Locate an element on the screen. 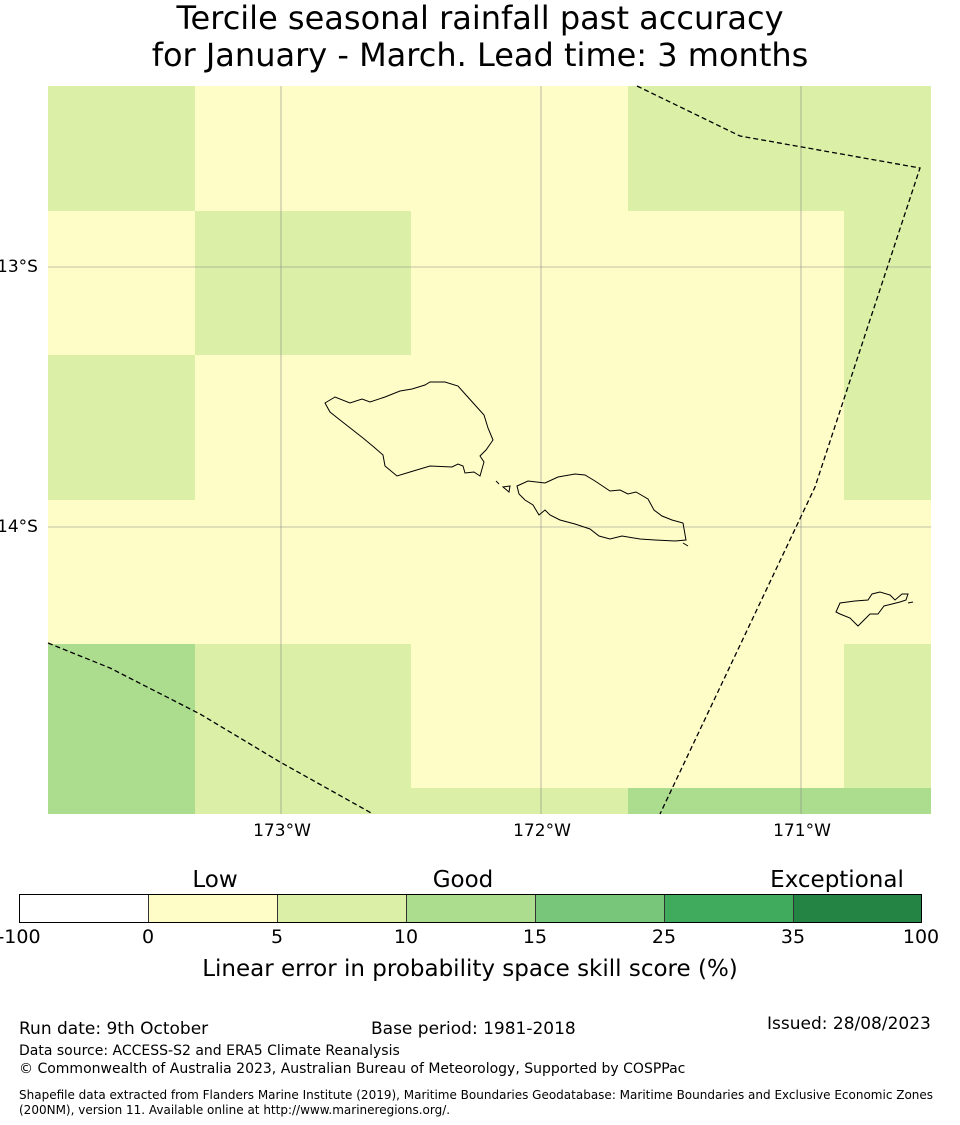 Image resolution: width=960 pixels, height=1125 pixels. colorbar-tick: 35 is located at coordinates (793, 937).